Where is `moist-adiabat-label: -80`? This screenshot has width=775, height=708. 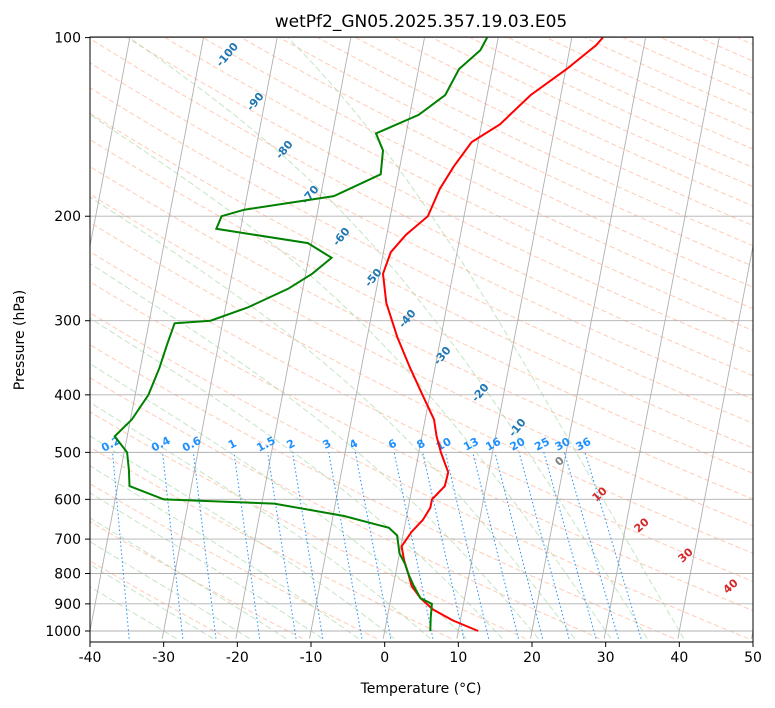 moist-adiabat-label: -80 is located at coordinates (284, 150).